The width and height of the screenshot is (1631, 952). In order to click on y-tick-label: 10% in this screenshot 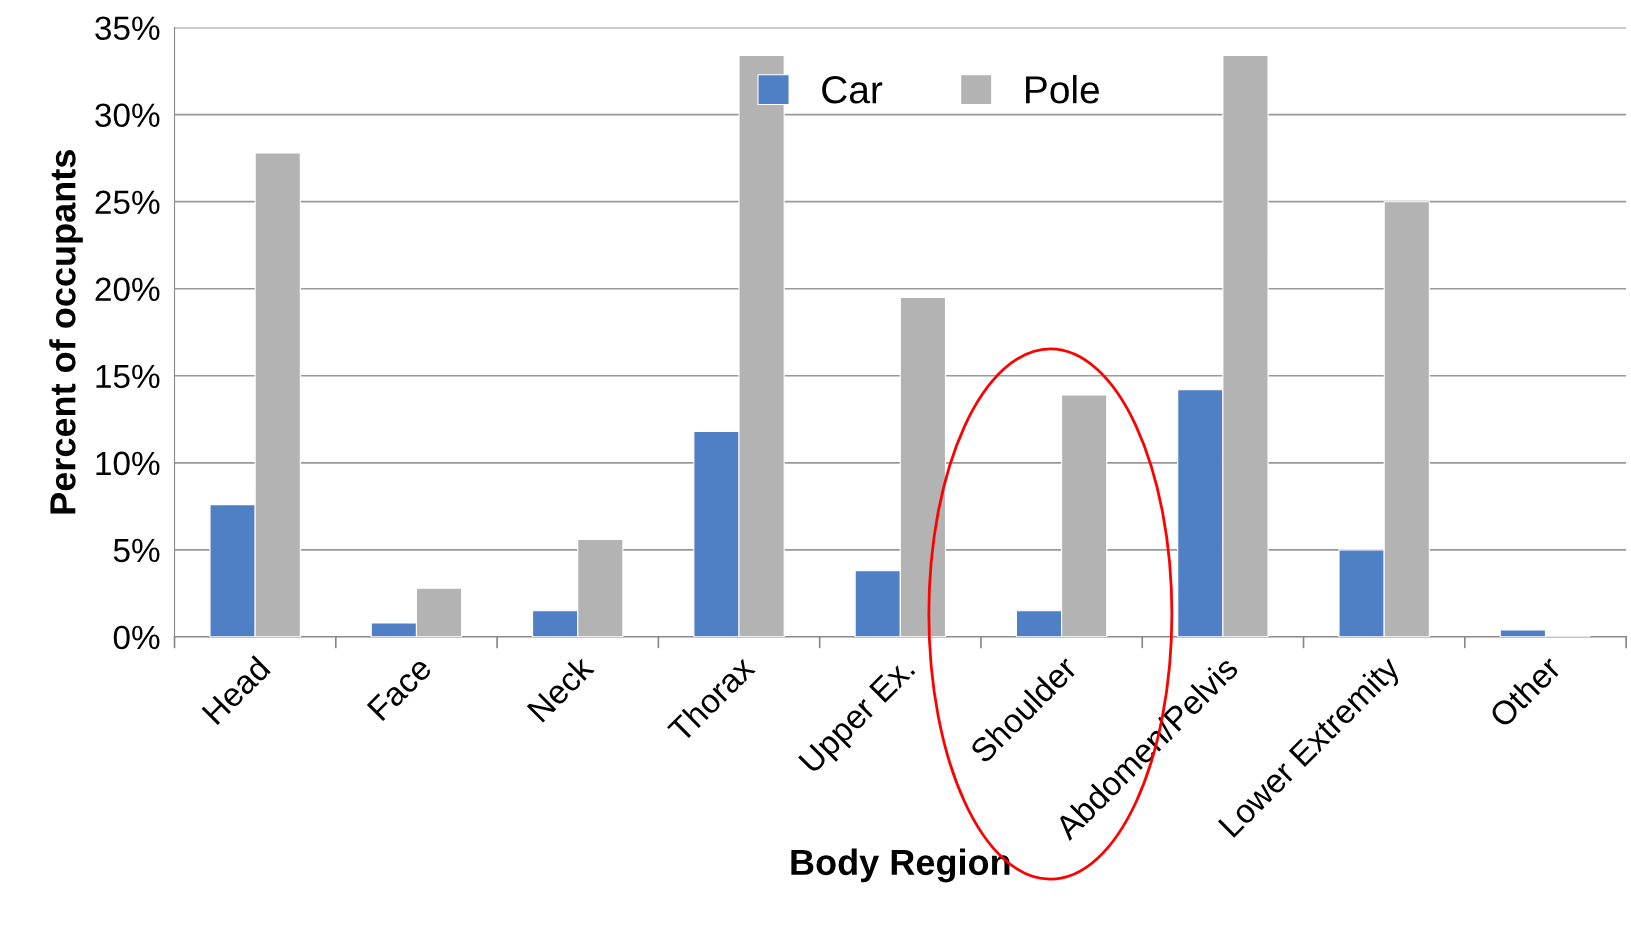, I will do `click(128, 463)`.